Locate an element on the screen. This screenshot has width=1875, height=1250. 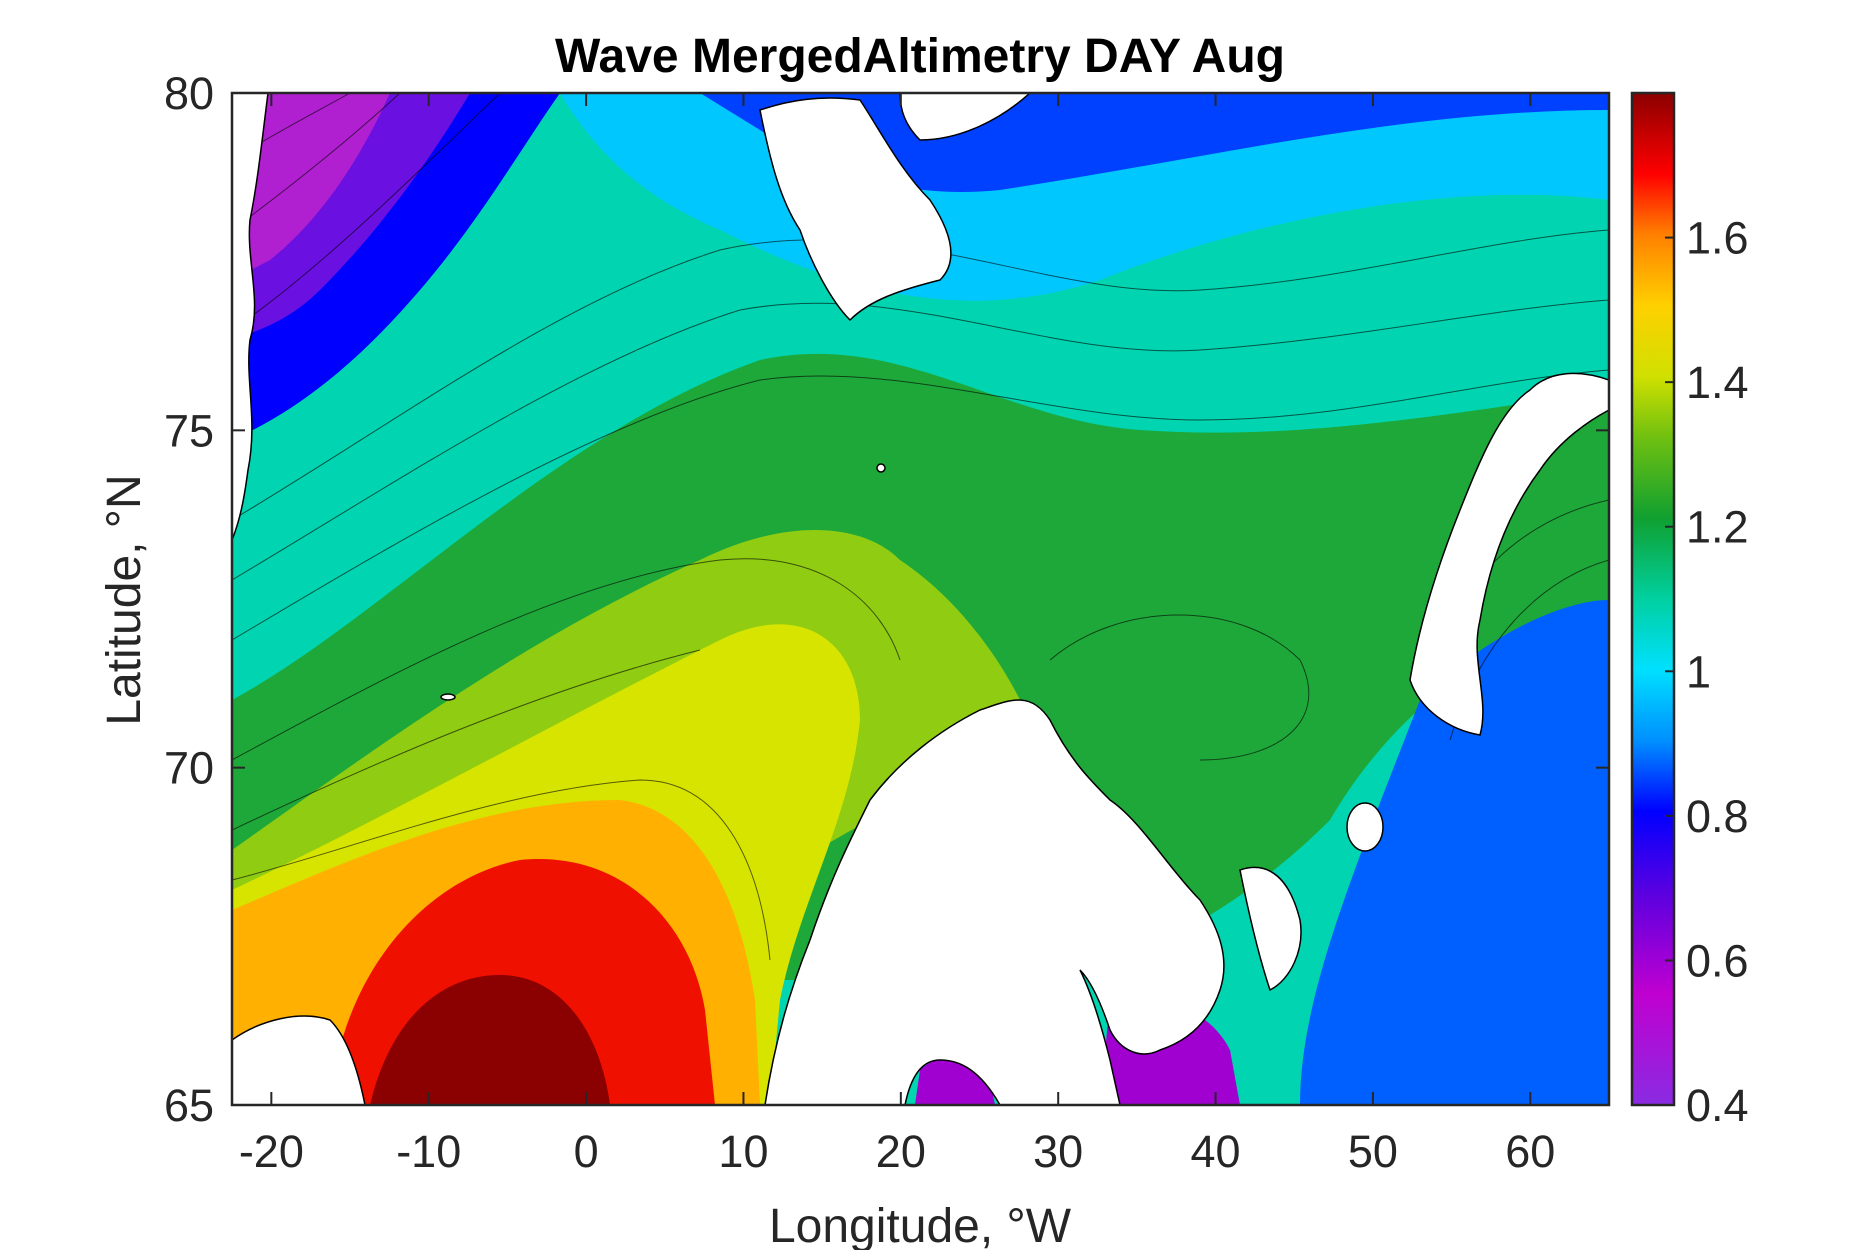
colorbar-tick-label: 1 is located at coordinates (1698, 671).